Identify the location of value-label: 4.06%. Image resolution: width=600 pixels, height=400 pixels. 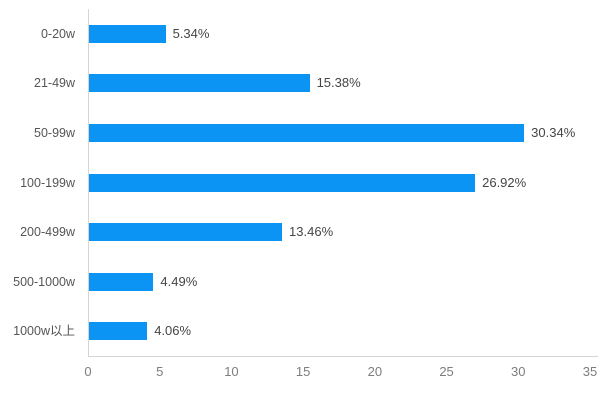
(173, 331).